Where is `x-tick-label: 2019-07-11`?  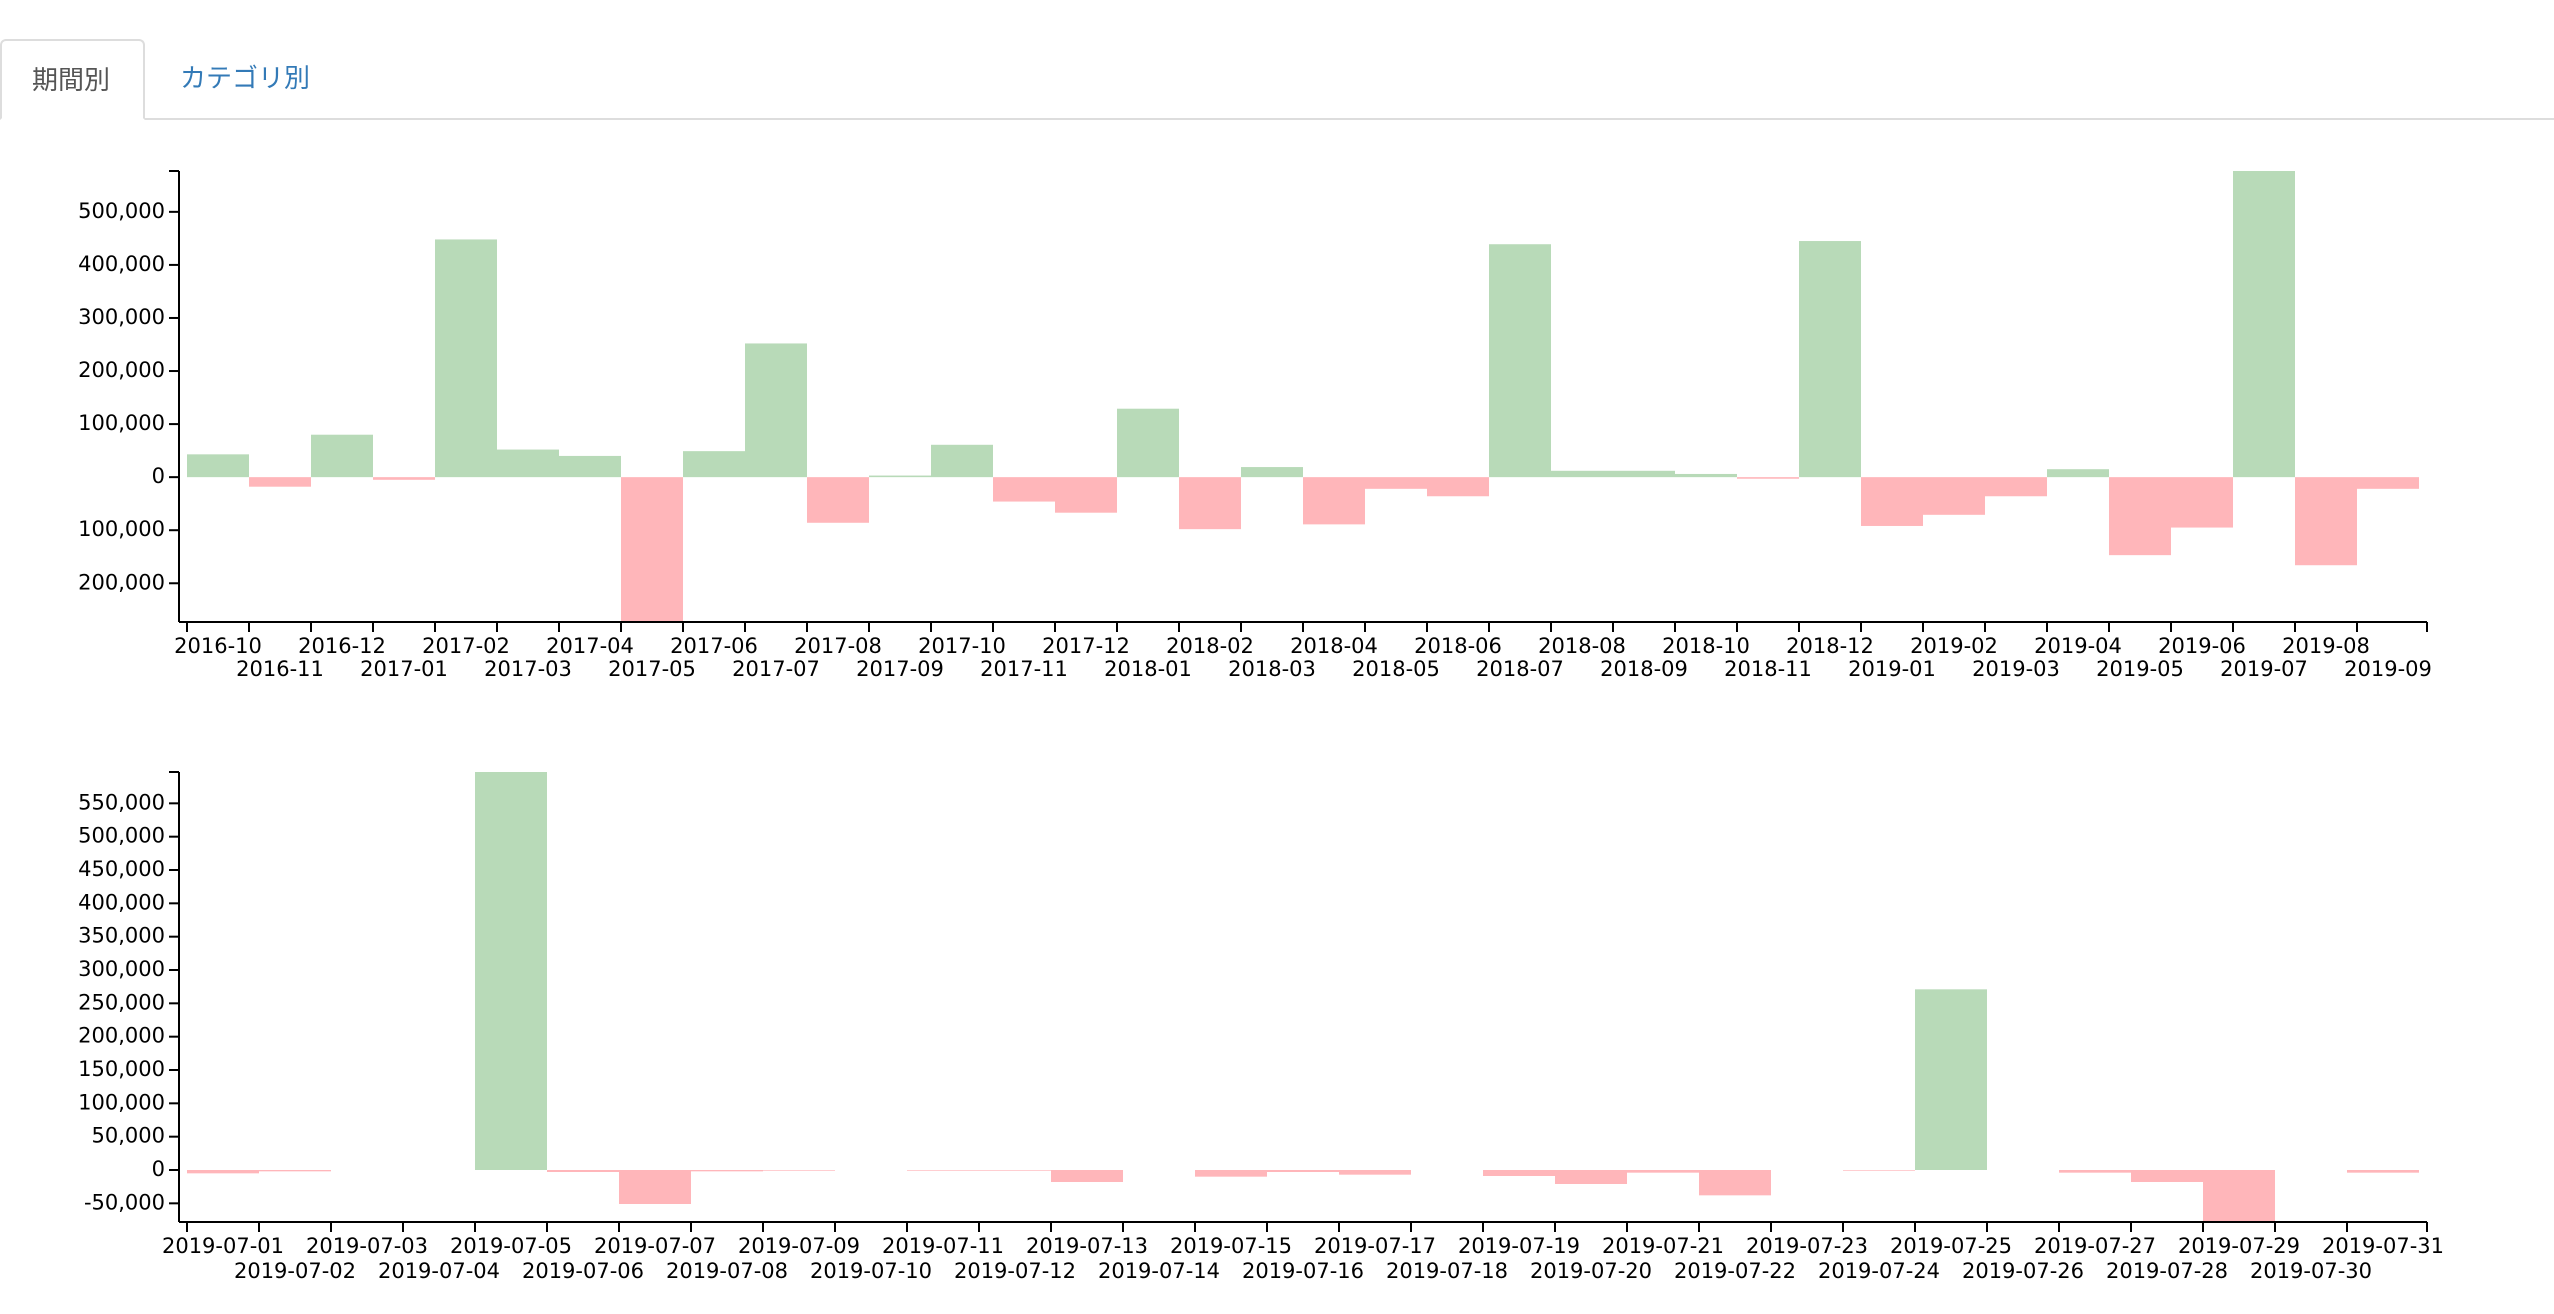
x-tick-label: 2019-07-11 is located at coordinates (943, 1246).